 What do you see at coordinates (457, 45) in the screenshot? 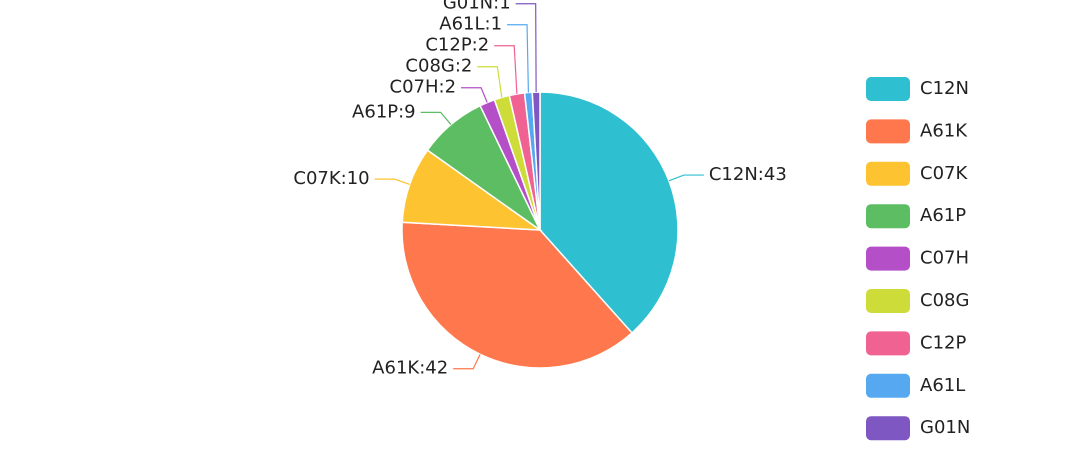
I see `data-label: C12P:2` at bounding box center [457, 45].